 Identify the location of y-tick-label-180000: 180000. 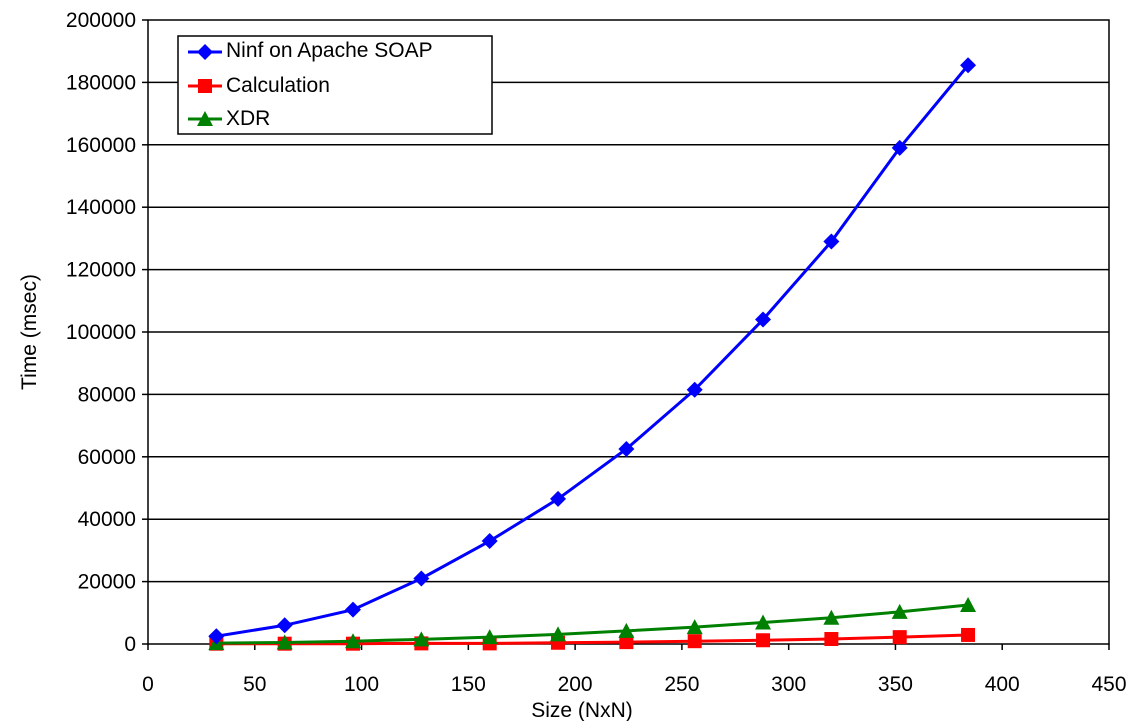
(101, 82).